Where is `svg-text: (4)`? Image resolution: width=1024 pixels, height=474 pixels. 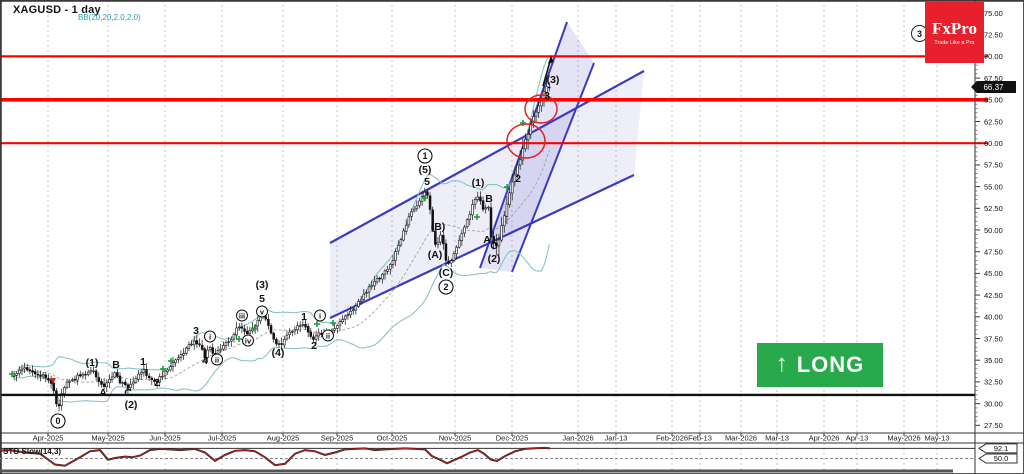 svg-text: (4) is located at coordinates (278, 353).